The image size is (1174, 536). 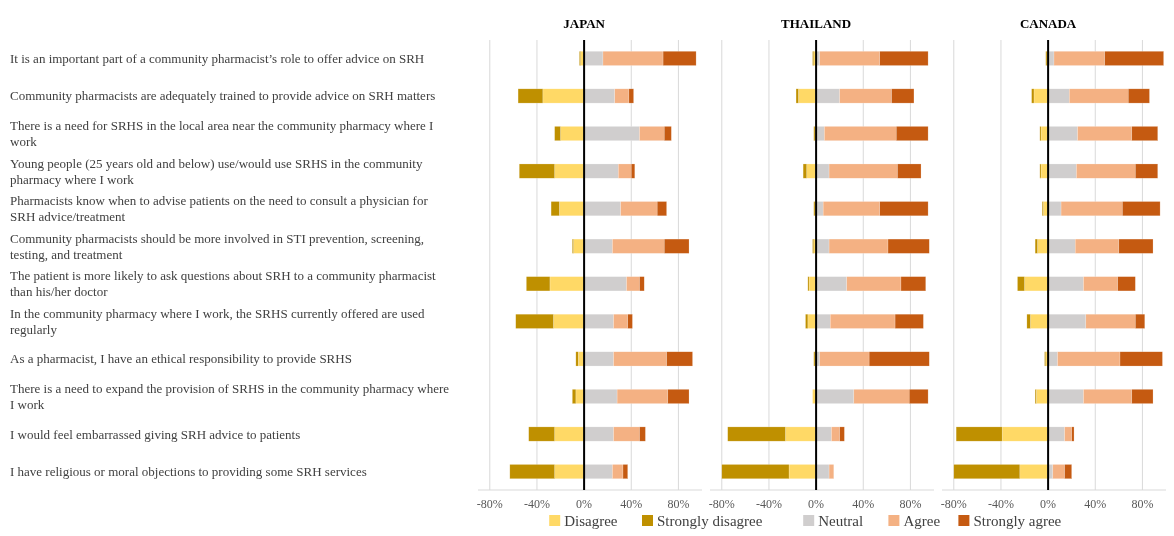 What do you see at coordinates (222, 134) in the screenshot?
I see `y-tick-label: There is a need for SRHS in the local area near the community pharmacy where I work` at bounding box center [222, 134].